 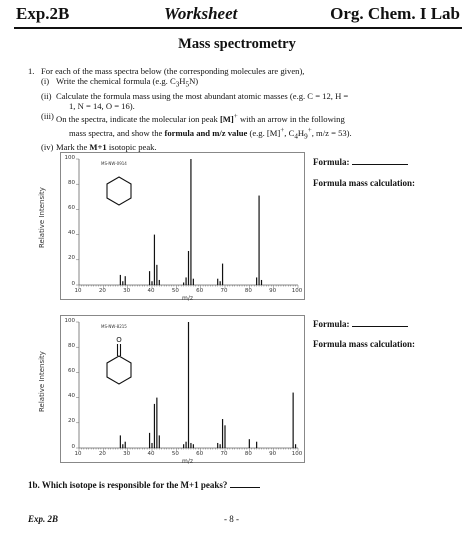 I want to click on answer-blank, so click(x=244, y=484).